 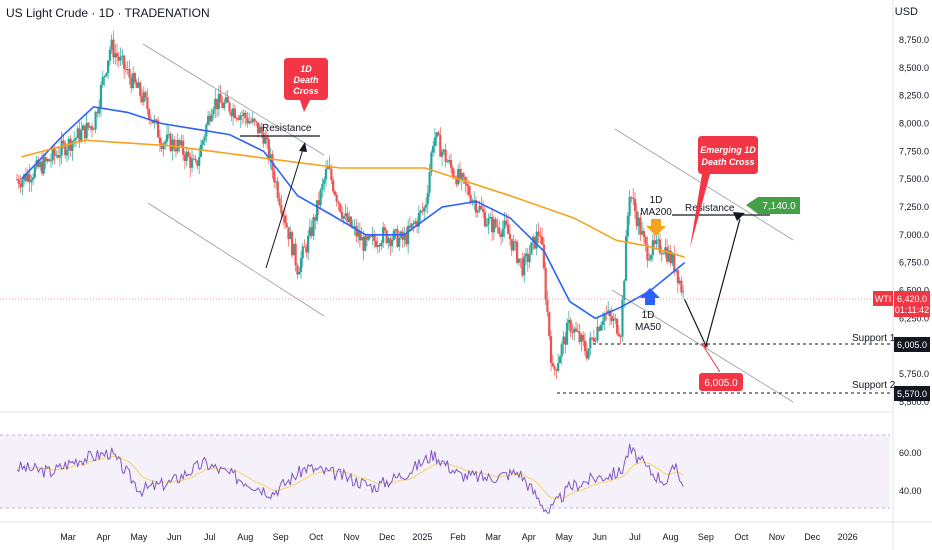 I want to click on x-tick-label: Oct, so click(x=741, y=537).